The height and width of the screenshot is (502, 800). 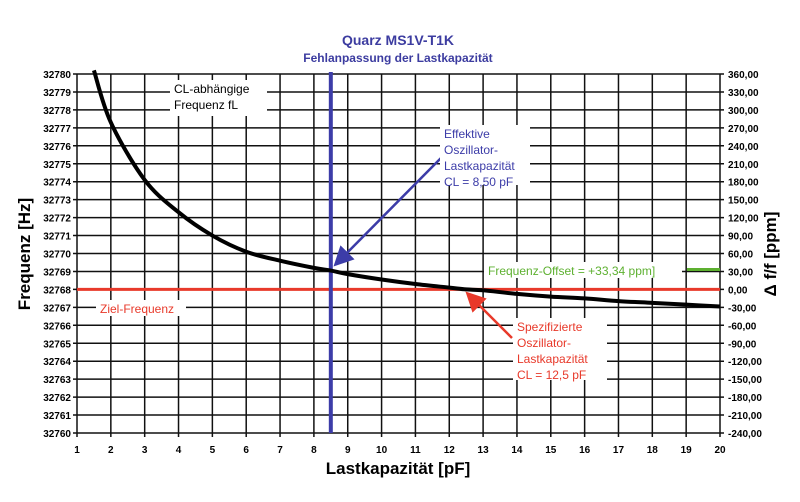 What do you see at coordinates (742, 308) in the screenshot?
I see `y2-tick-label: -30,00` at bounding box center [742, 308].